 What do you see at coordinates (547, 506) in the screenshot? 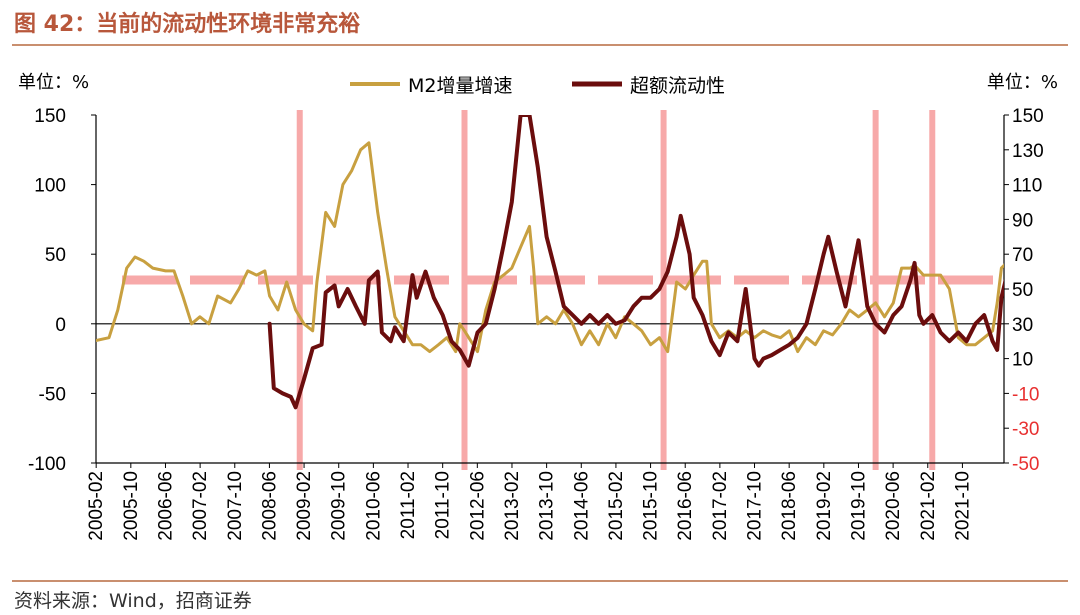
I see `x-tick-label: 2013-10` at bounding box center [547, 506].